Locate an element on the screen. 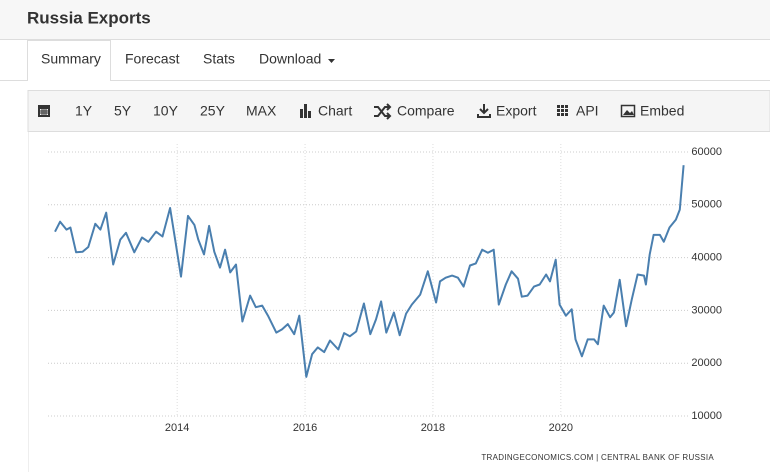 This screenshot has width=770, height=472. y-tick-label: 30000 is located at coordinates (706, 310).